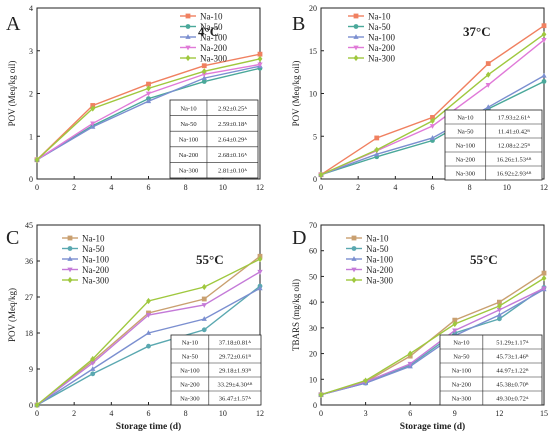  I want to click on inset-table-value: 33.29±4.30ᴬᴮ, so click(234, 385).